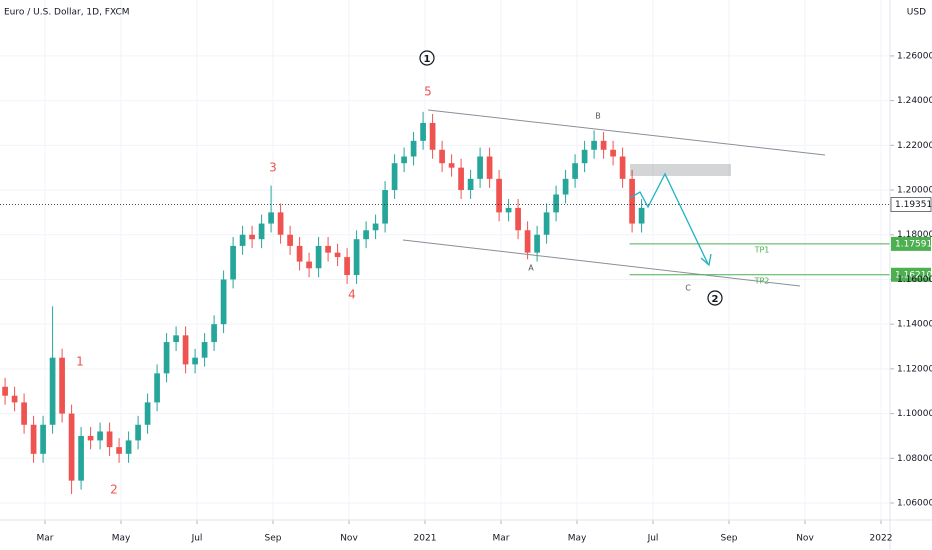 The width and height of the screenshot is (932, 550). Describe the element at coordinates (626, 132) in the screenshot. I see `channel-top` at that location.